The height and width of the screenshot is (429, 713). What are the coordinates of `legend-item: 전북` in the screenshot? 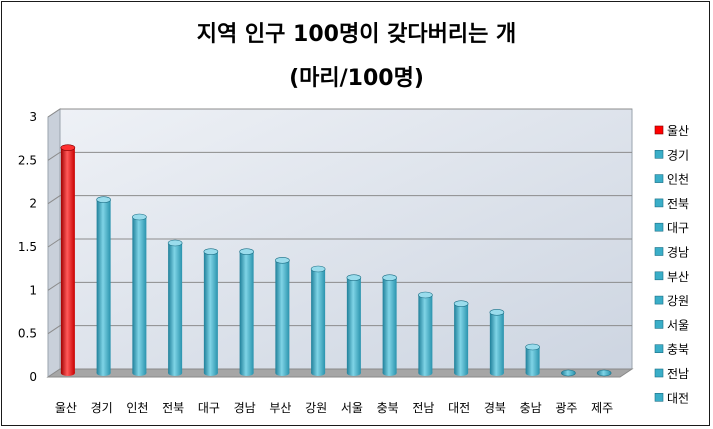 It's located at (671, 204).